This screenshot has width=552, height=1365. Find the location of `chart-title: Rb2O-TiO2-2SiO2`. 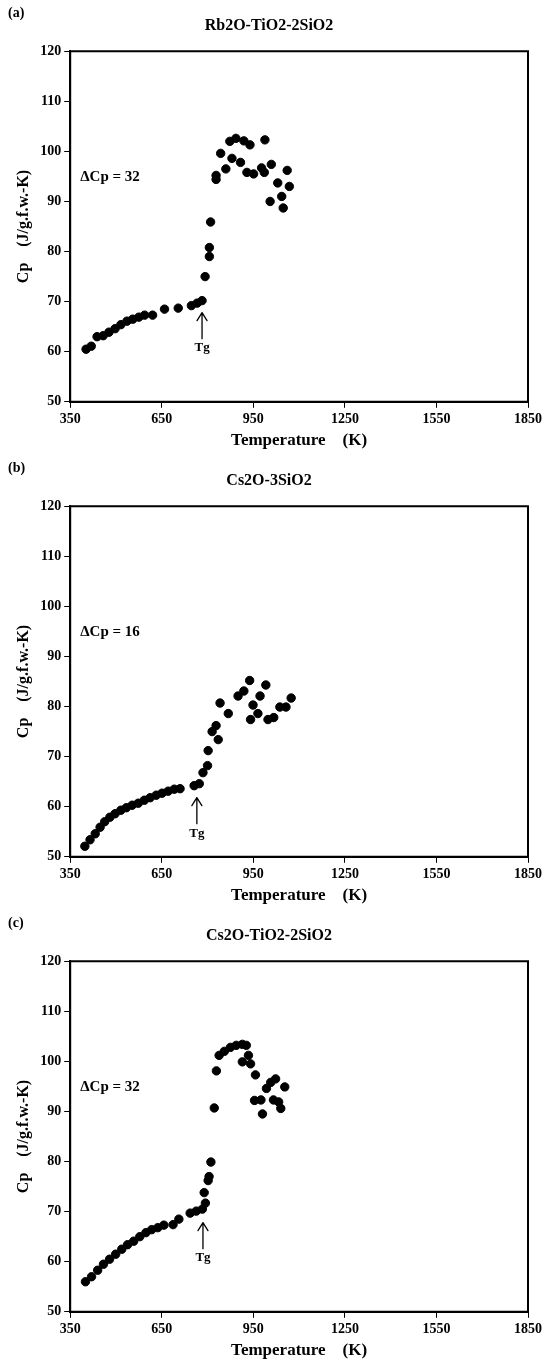

chart-title: Rb2O-TiO2-2SiO2 is located at coordinates (269, 24).